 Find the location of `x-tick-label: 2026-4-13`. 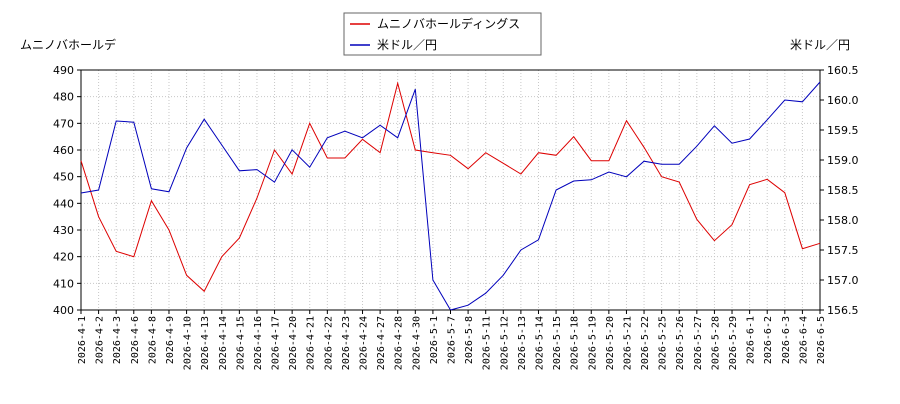

x-tick-label: 2026-4-13 is located at coordinates (205, 343).